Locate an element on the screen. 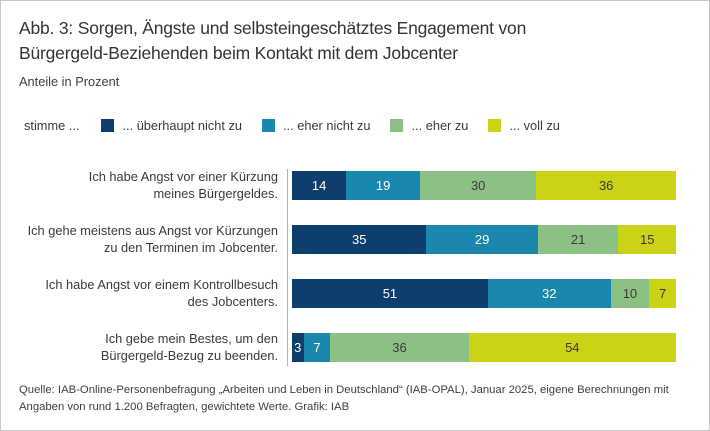 The image size is (710, 431). bar-segment-eher-zu: 30 is located at coordinates (478, 185).